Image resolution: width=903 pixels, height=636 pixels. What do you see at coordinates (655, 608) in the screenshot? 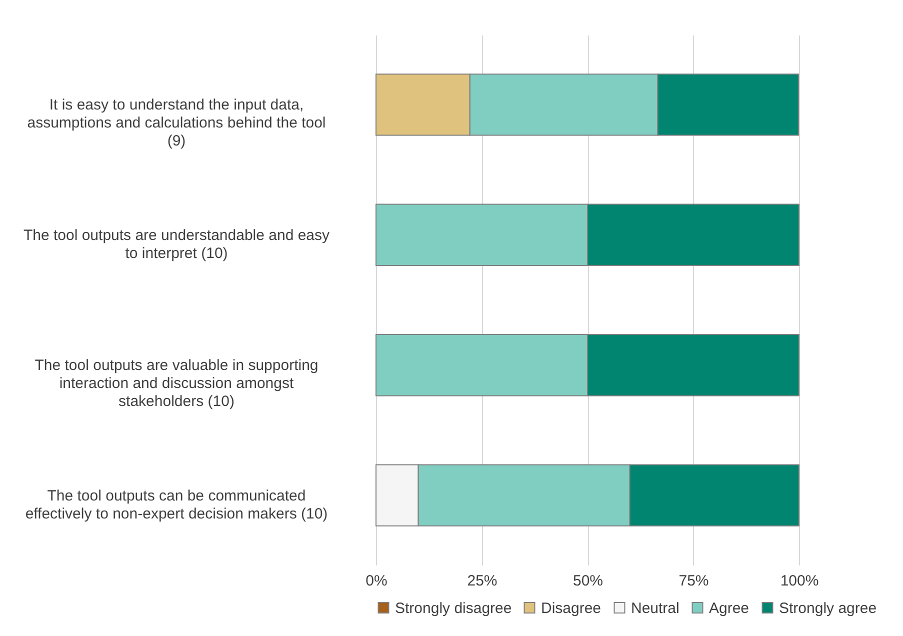
I see `legend-label: Neutral` at bounding box center [655, 608].